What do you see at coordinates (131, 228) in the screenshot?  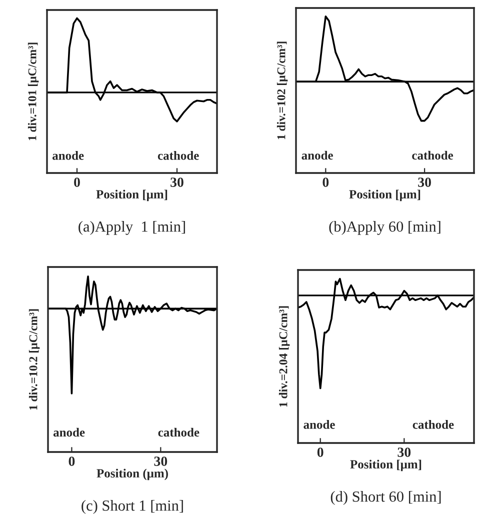 I see `text: (a)Apply 1 [min]` at bounding box center [131, 228].